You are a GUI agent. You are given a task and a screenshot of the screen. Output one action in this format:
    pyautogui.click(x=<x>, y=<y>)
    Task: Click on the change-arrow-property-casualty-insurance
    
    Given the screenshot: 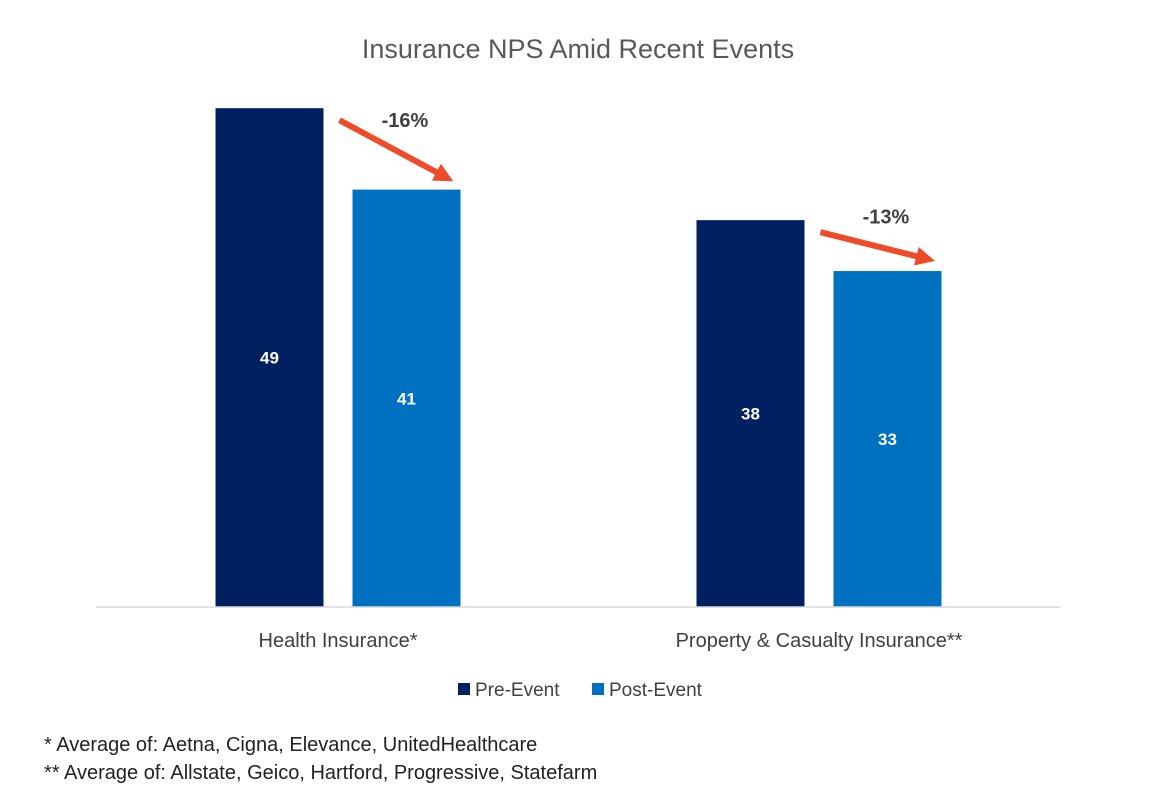 What is the action you would take?
    pyautogui.click(x=877, y=247)
    